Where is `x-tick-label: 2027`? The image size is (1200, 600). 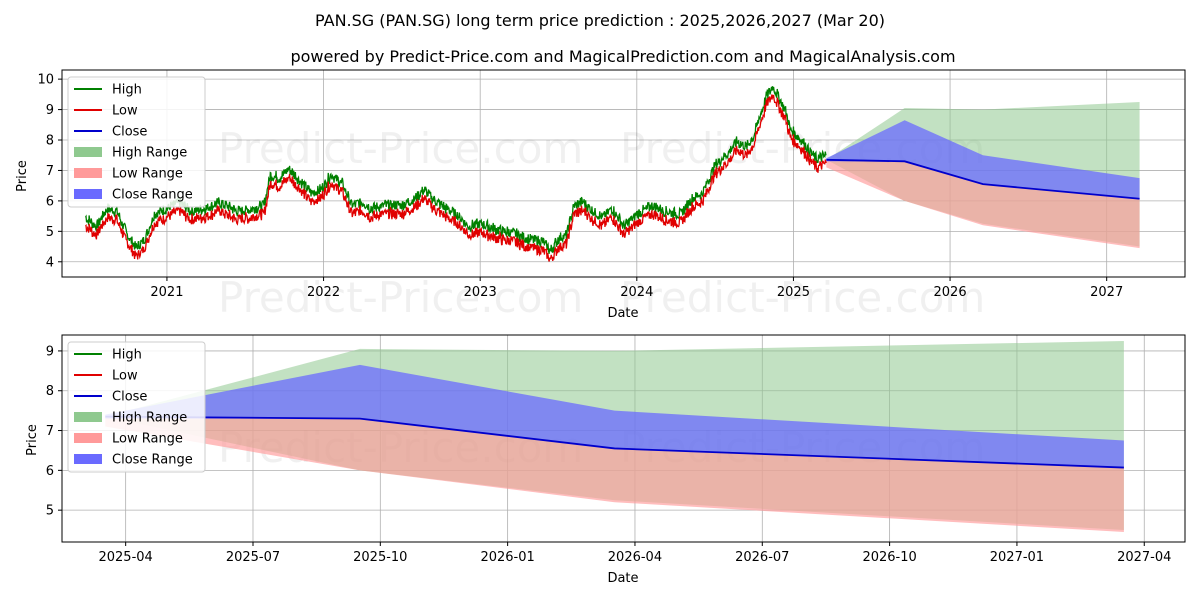
x-tick-label: 2027 is located at coordinates (1106, 292).